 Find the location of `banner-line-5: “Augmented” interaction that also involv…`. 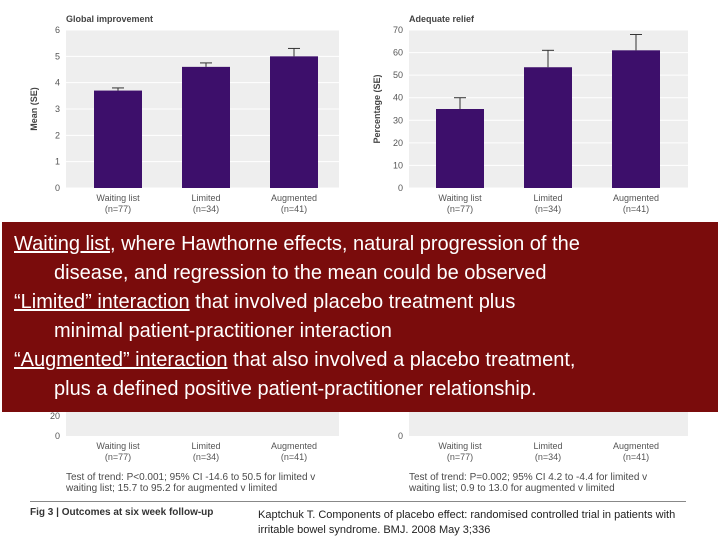

banner-line-5: “Augmented” interaction that also involv… is located at coordinates (360, 360).